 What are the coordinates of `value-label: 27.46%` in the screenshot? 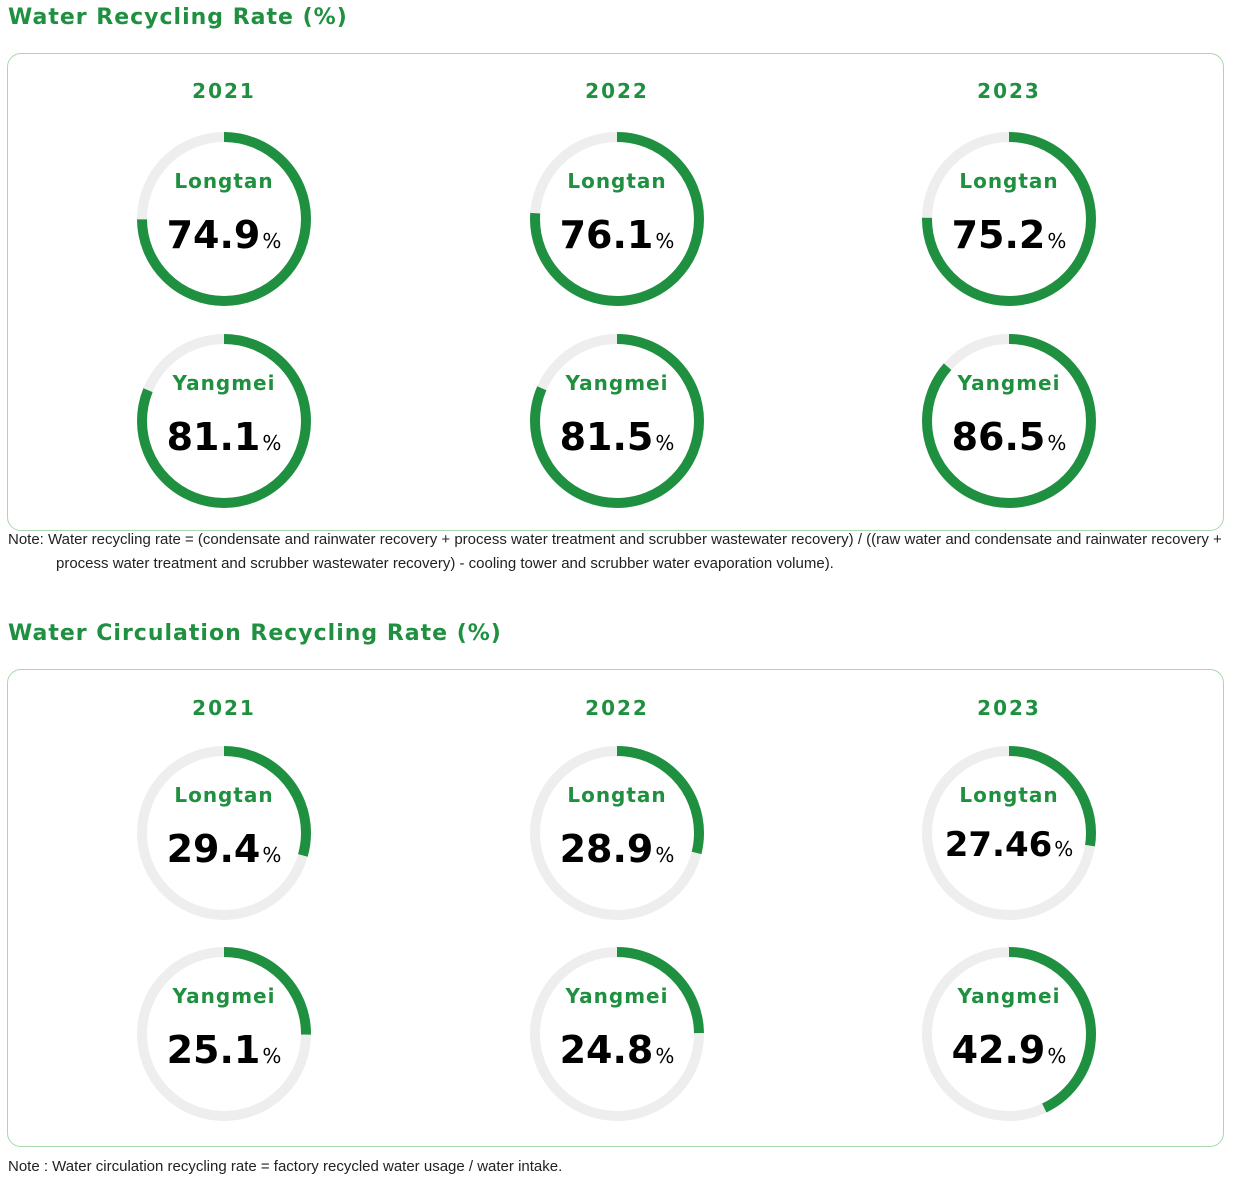 It's located at (1009, 845).